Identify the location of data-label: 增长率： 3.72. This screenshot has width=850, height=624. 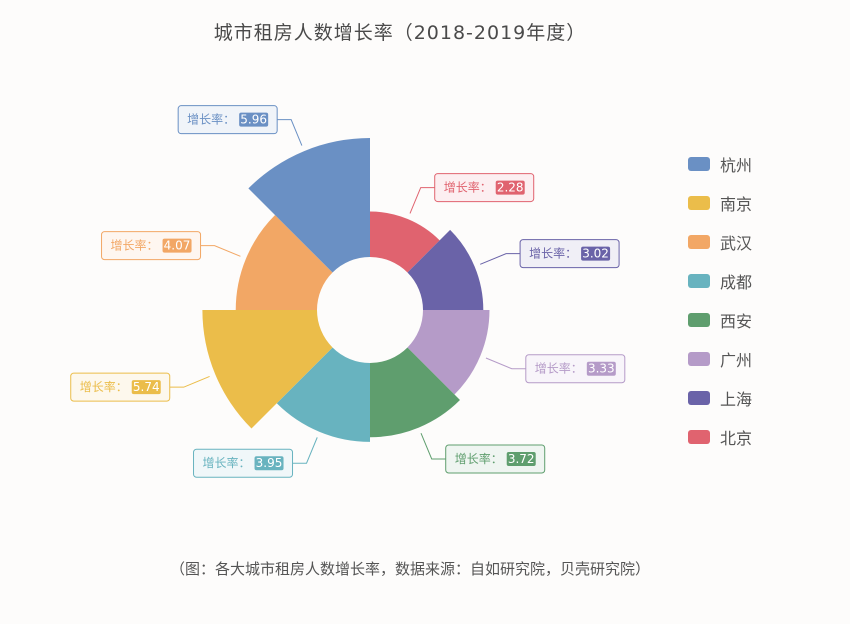
(495, 459).